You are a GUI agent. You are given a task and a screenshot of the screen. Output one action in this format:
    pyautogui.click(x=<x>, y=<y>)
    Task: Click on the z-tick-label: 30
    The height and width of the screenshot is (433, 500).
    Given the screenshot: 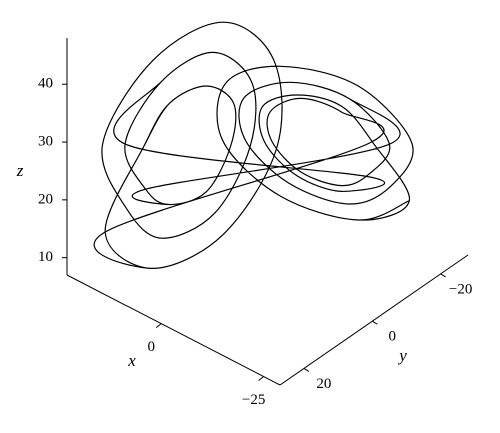 What is the action you would take?
    pyautogui.click(x=45, y=141)
    